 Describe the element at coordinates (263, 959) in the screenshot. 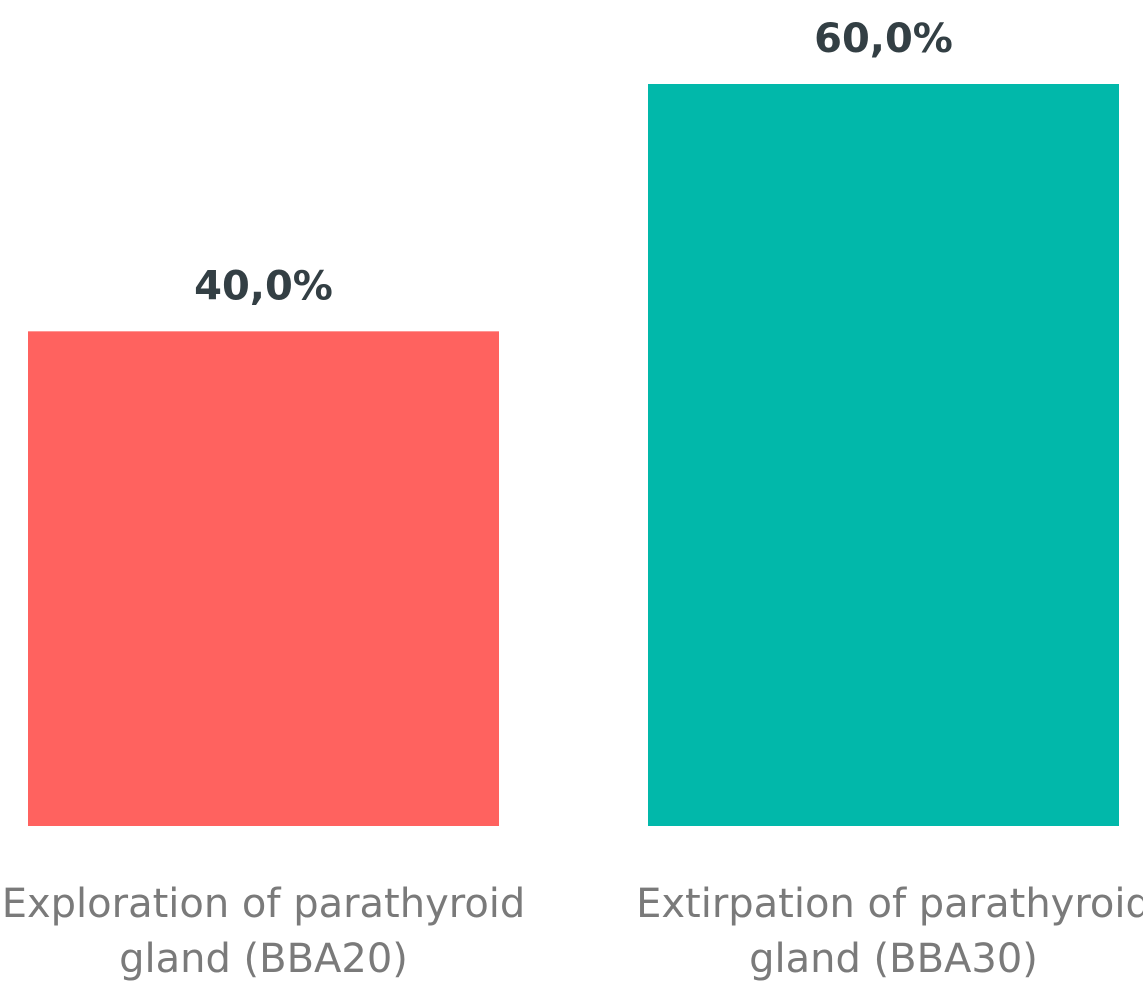

I see `category-label-1-line-2: gland (BBA20)` at that location.